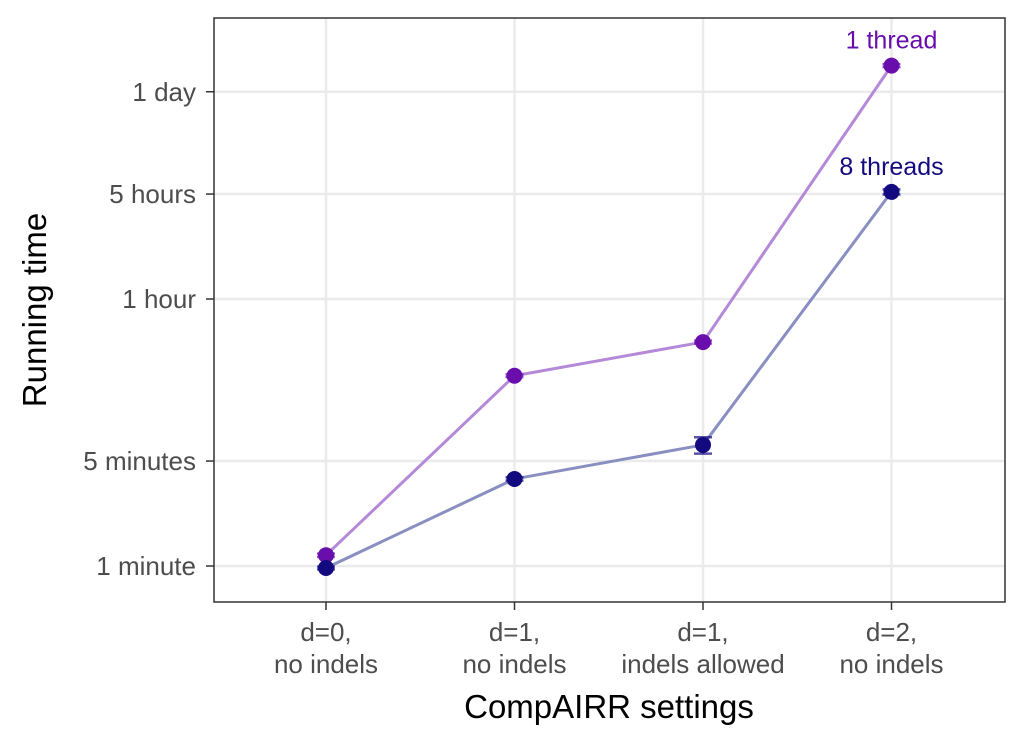 The image size is (1024, 746). What do you see at coordinates (702, 648) in the screenshot?
I see `x-tick-label: d=1, indels allowed` at bounding box center [702, 648].